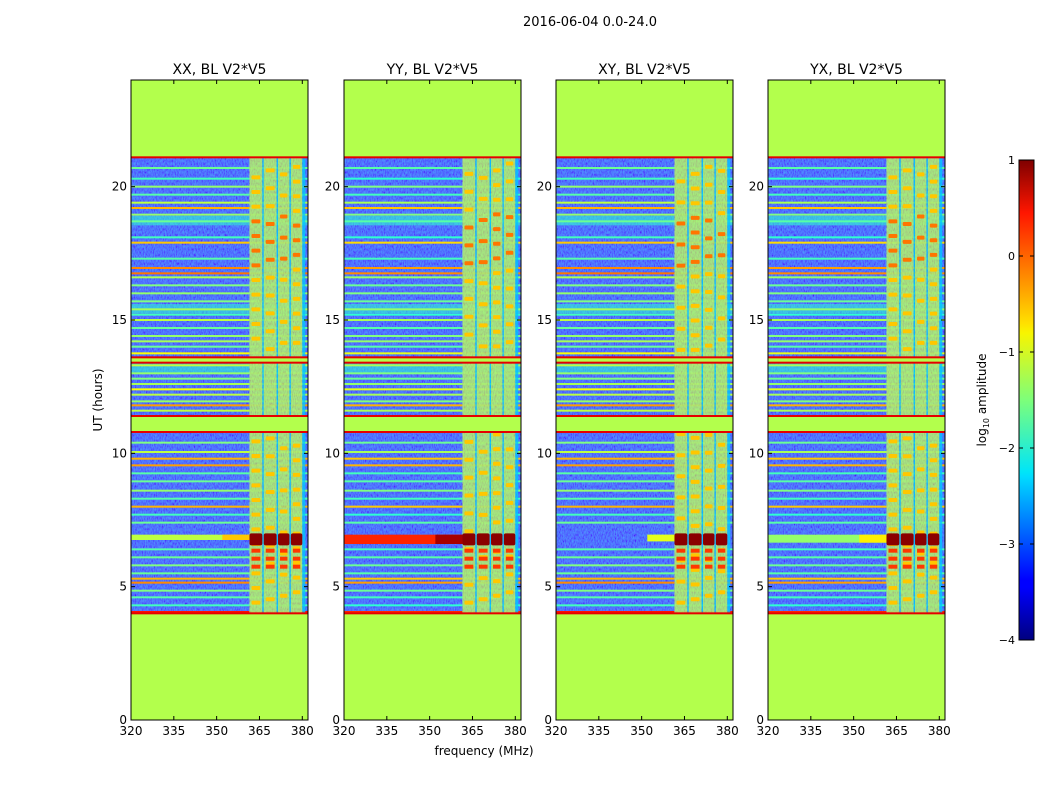 The height and width of the screenshot is (800, 1050). I want to click on rfi-strip, so click(190, 537).